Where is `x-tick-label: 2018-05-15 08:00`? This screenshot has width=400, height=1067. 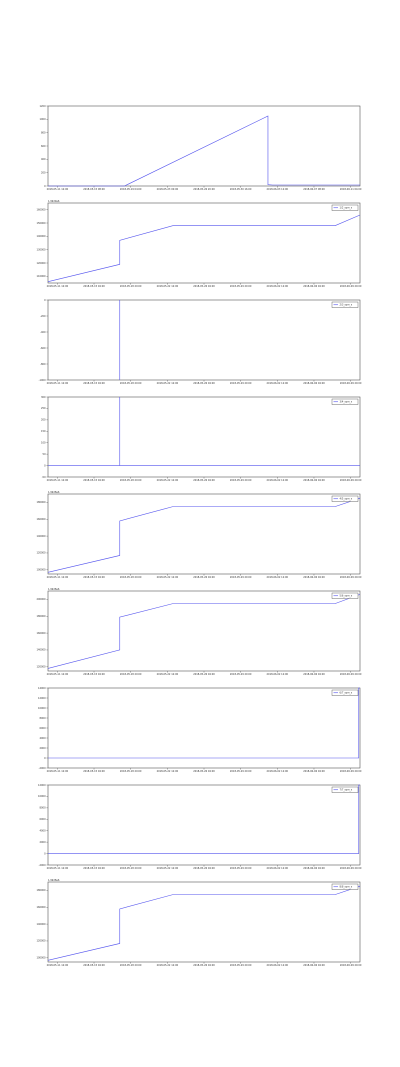 x-tick-label: 2018-05-15 08:00 is located at coordinates (94, 189).